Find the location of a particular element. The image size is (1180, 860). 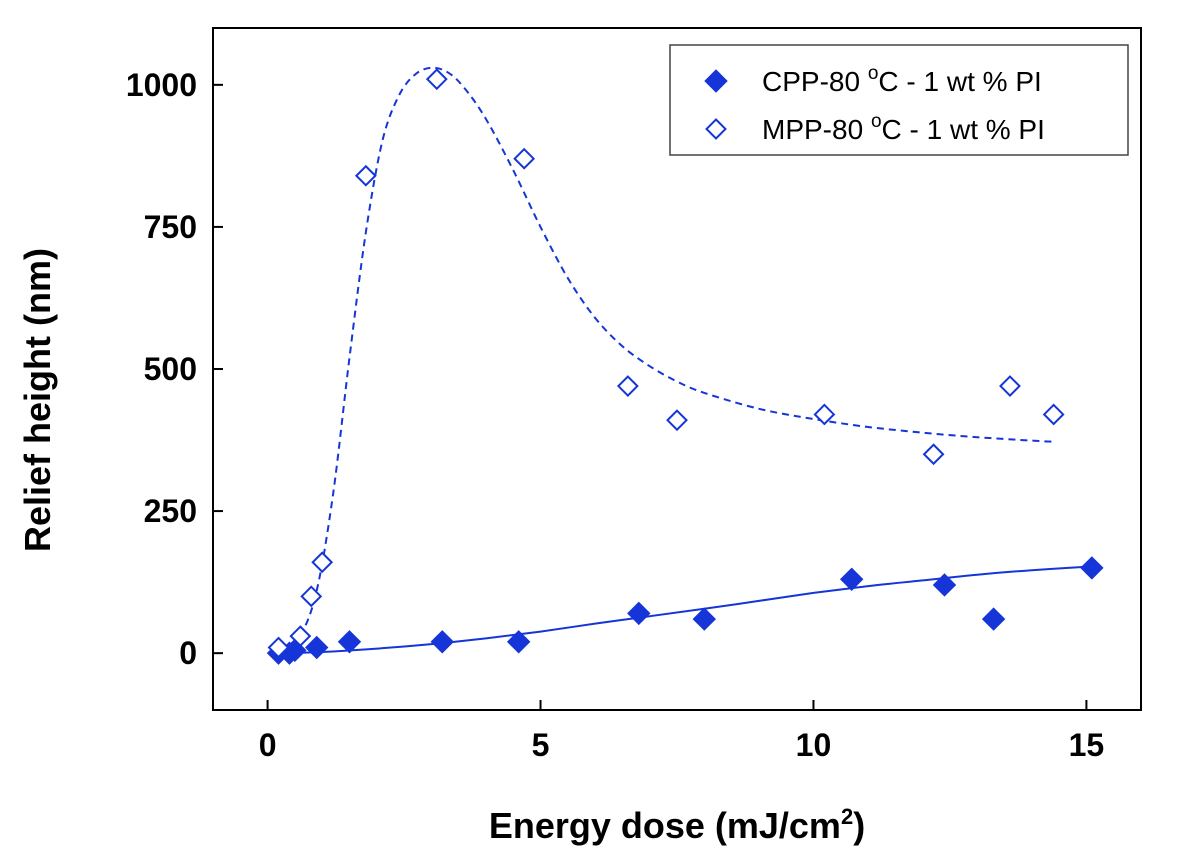

y-tick-label: 500 is located at coordinates (170, 369).